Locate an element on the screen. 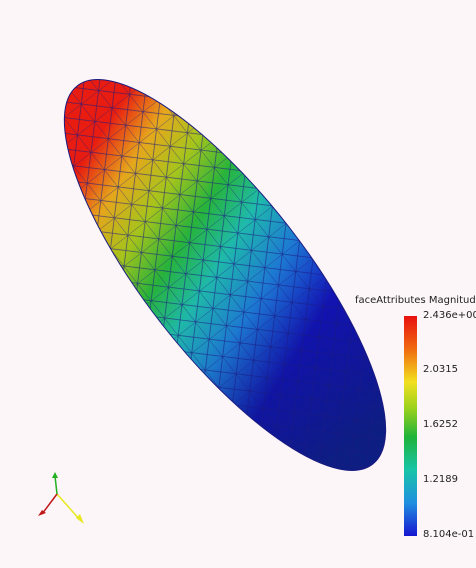 Image resolution: width=476 pixels, height=568 pixels. legend-tick-max: 2.436e+00 is located at coordinates (449, 315).